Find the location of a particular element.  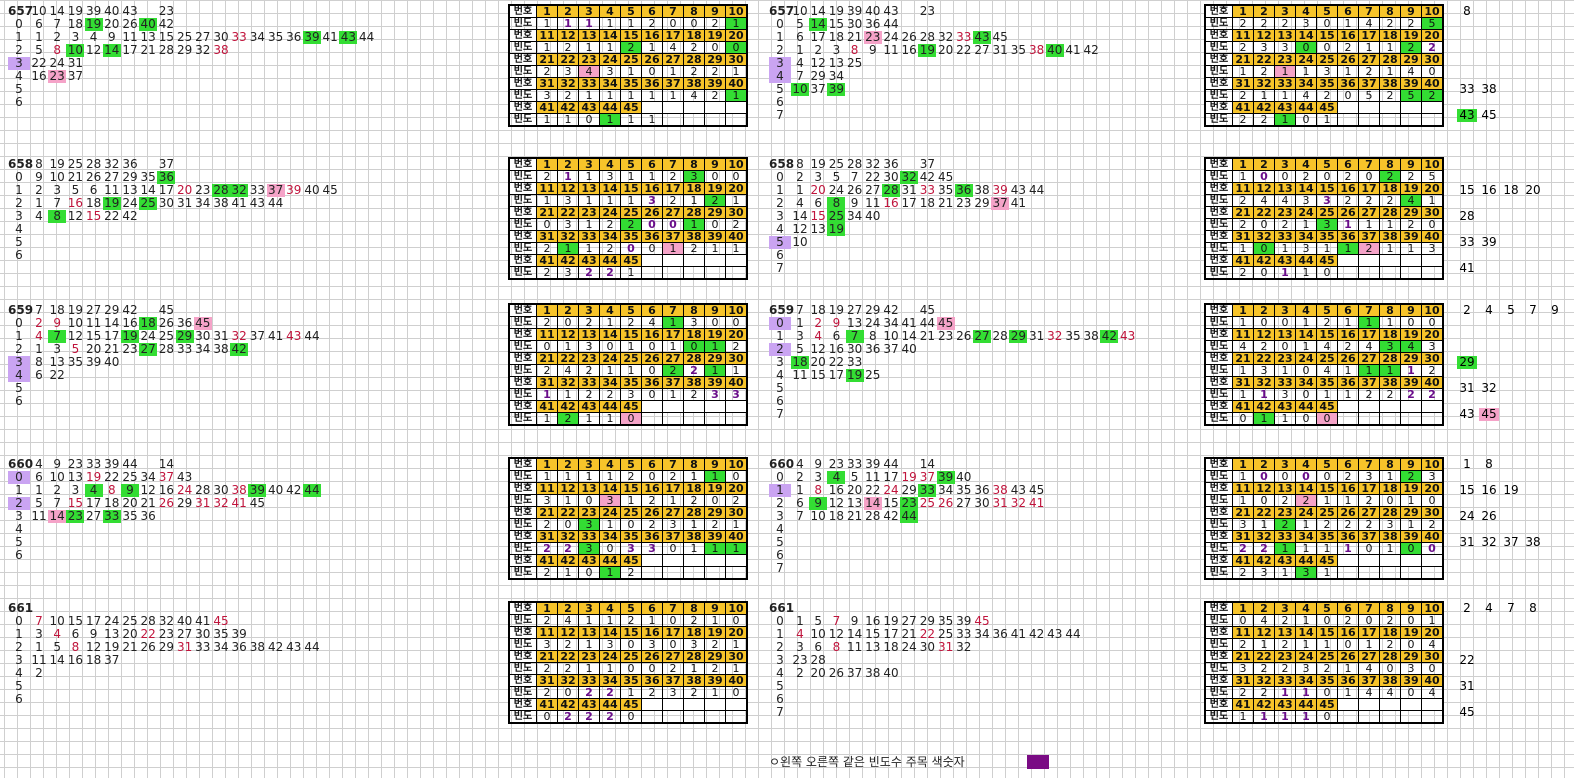

side-number: 29 is located at coordinates (1467, 362).